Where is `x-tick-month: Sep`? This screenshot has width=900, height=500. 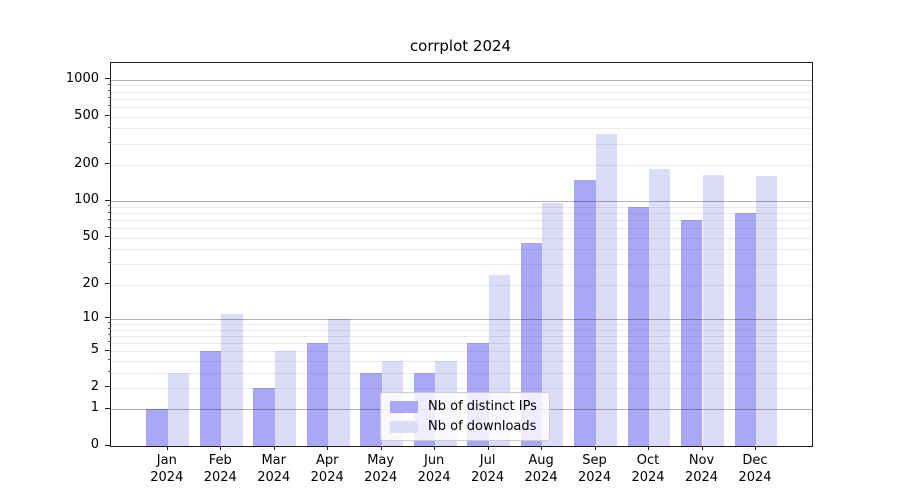 x-tick-month: Sep is located at coordinates (594, 460).